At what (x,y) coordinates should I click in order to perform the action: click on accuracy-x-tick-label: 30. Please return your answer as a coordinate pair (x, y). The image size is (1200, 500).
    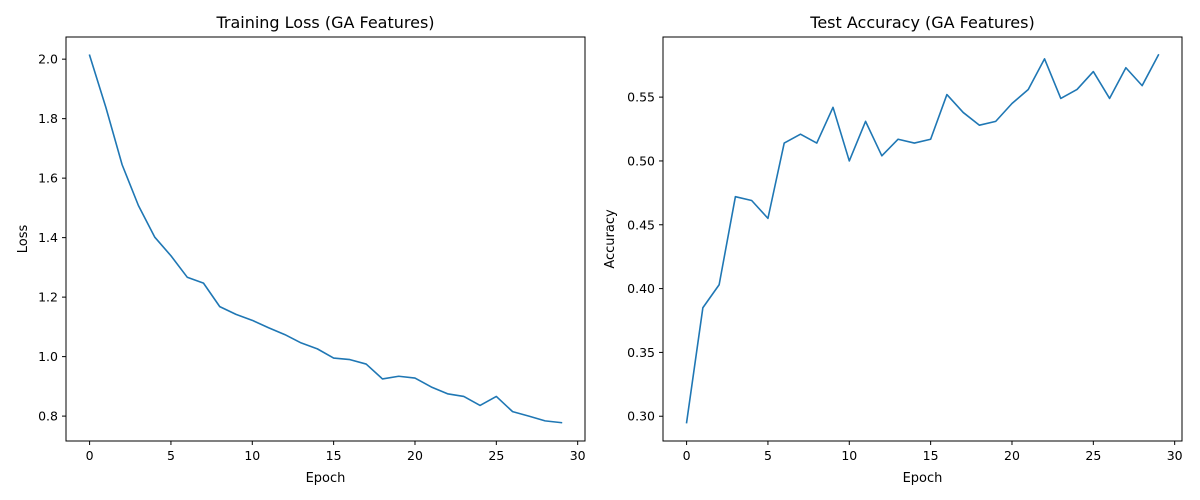
    Looking at the image, I should click on (1175, 455).